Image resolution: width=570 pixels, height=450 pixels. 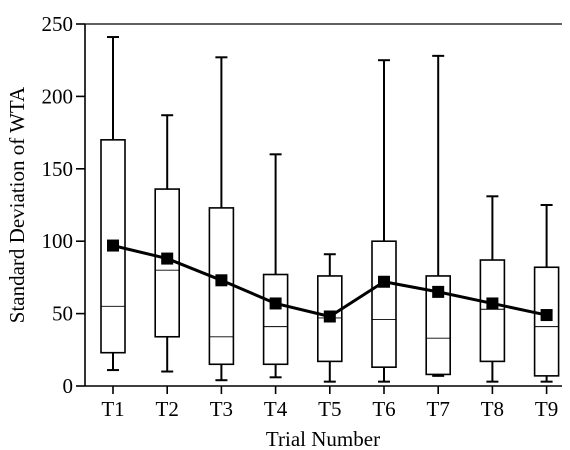 I want to click on box-t8, so click(x=492, y=289).